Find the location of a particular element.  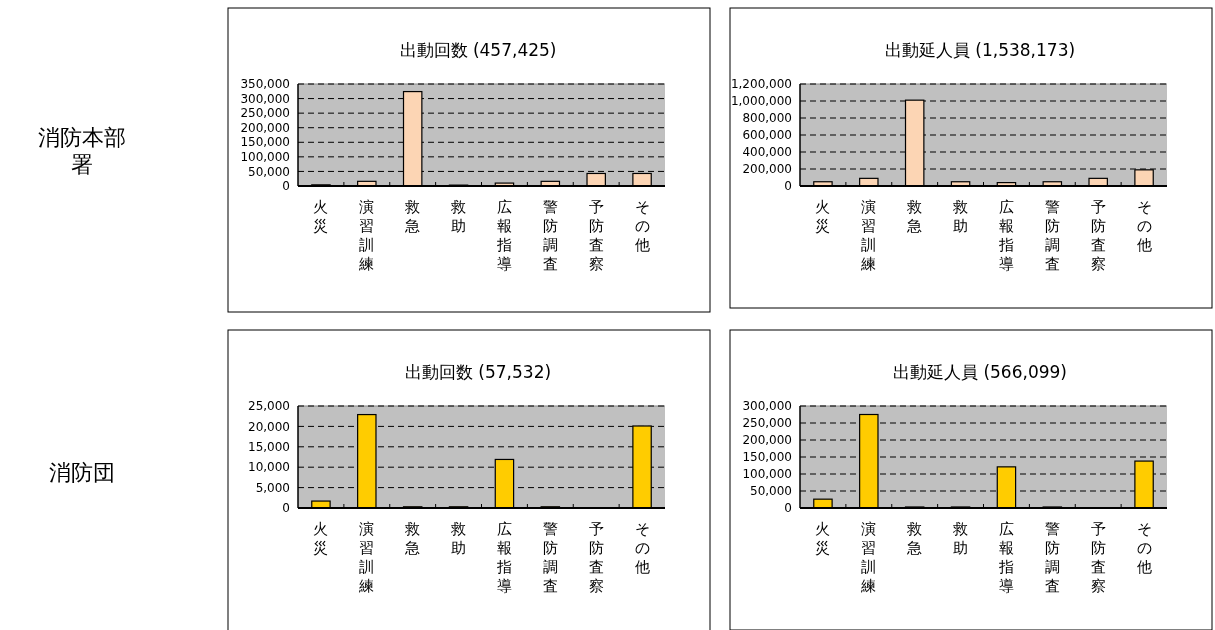

y-tick-label: 1,200,000 is located at coordinates (761, 84).